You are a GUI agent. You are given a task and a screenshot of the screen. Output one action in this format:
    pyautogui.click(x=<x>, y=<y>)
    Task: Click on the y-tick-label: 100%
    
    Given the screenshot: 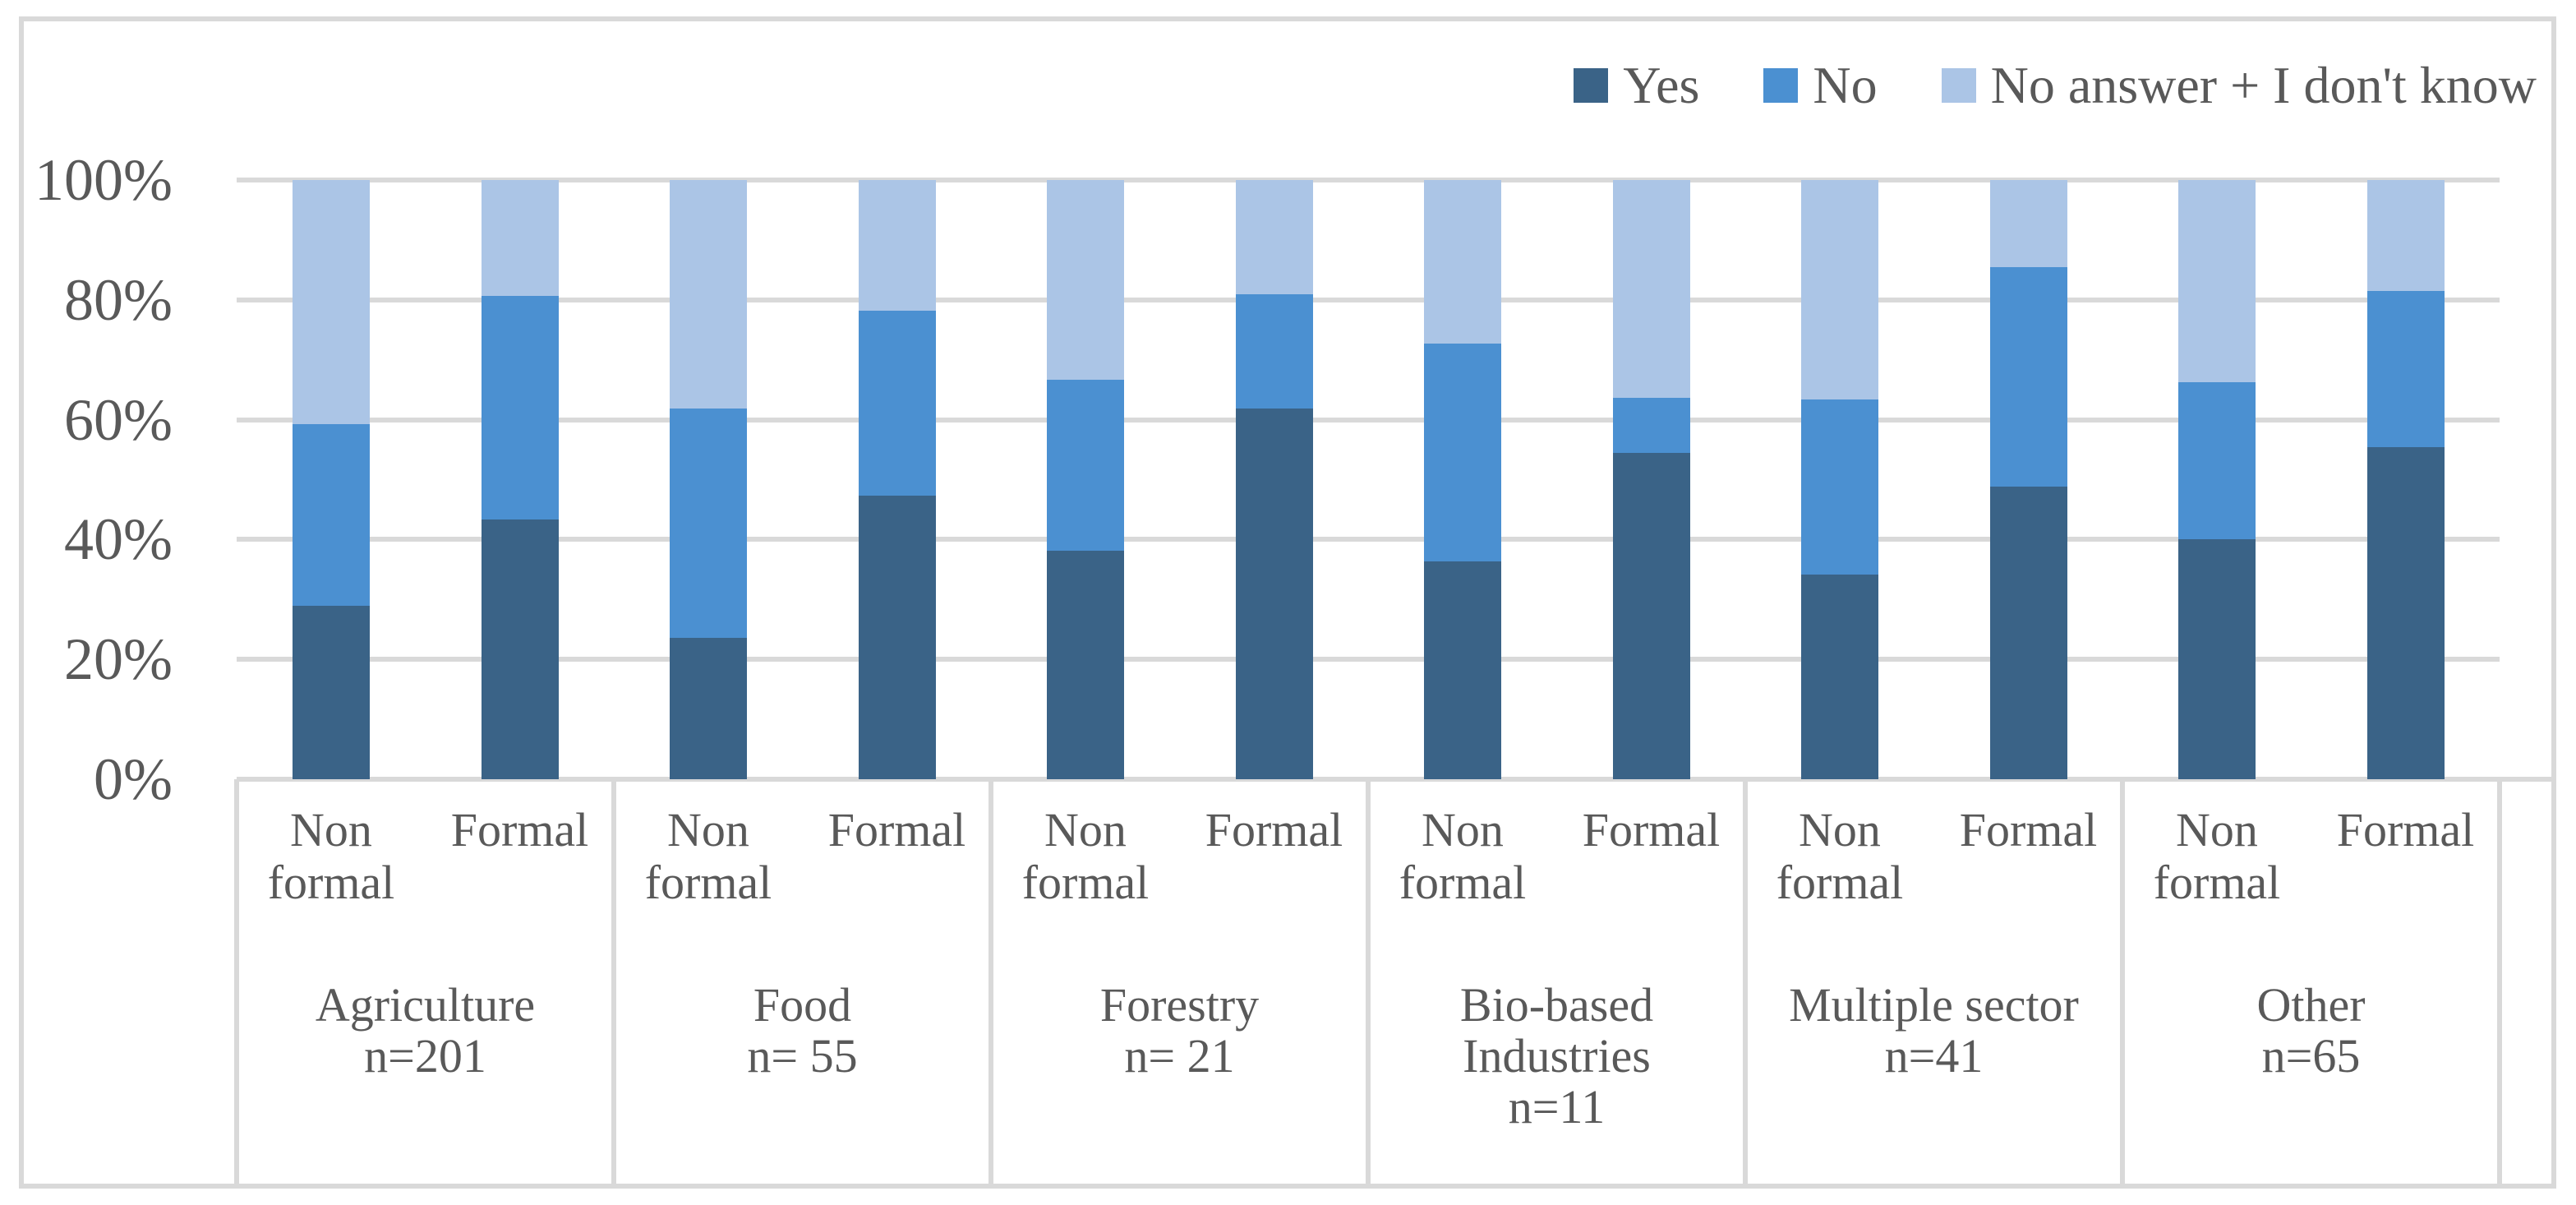 What is the action you would take?
    pyautogui.click(x=104, y=180)
    